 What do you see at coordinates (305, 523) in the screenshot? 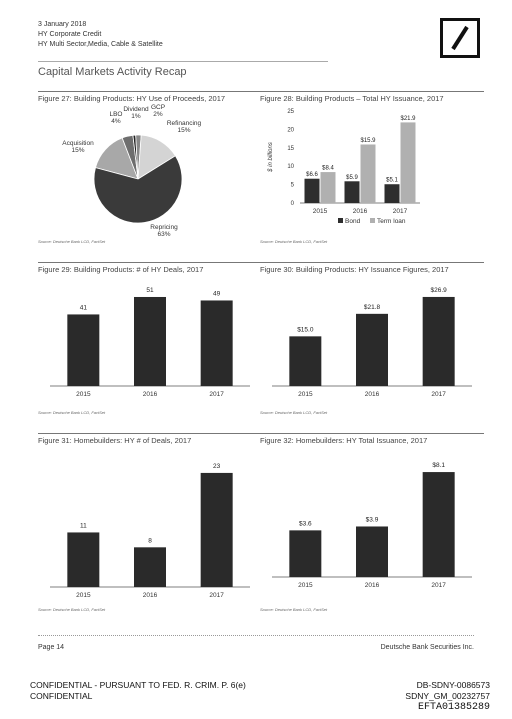
I see `data-label: $3.6` at bounding box center [305, 523].